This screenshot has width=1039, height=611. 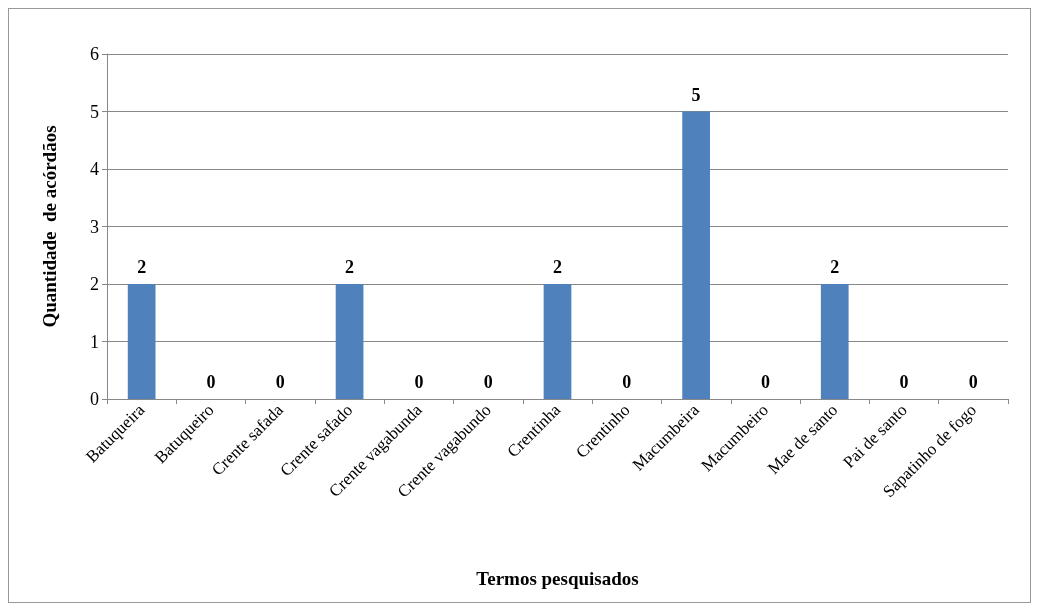 What do you see at coordinates (696, 94) in the screenshot?
I see `data-label: 5` at bounding box center [696, 94].